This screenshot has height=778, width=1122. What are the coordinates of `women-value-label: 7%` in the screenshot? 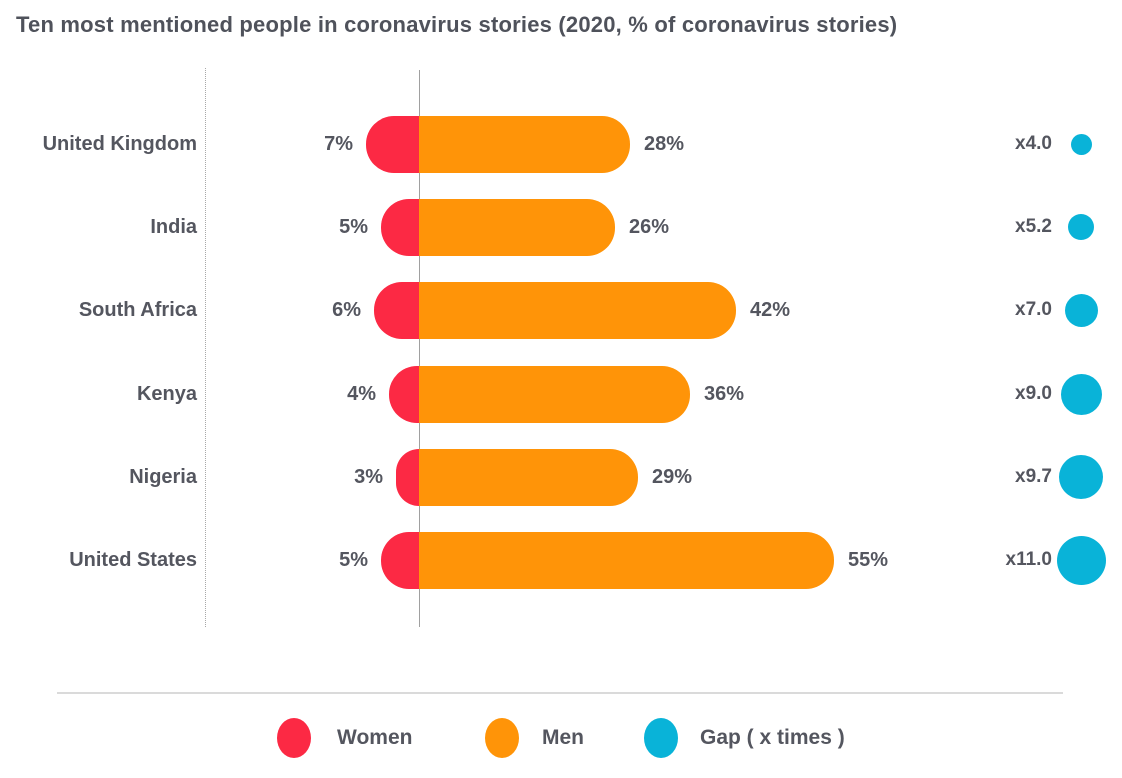 It's located at (338, 143).